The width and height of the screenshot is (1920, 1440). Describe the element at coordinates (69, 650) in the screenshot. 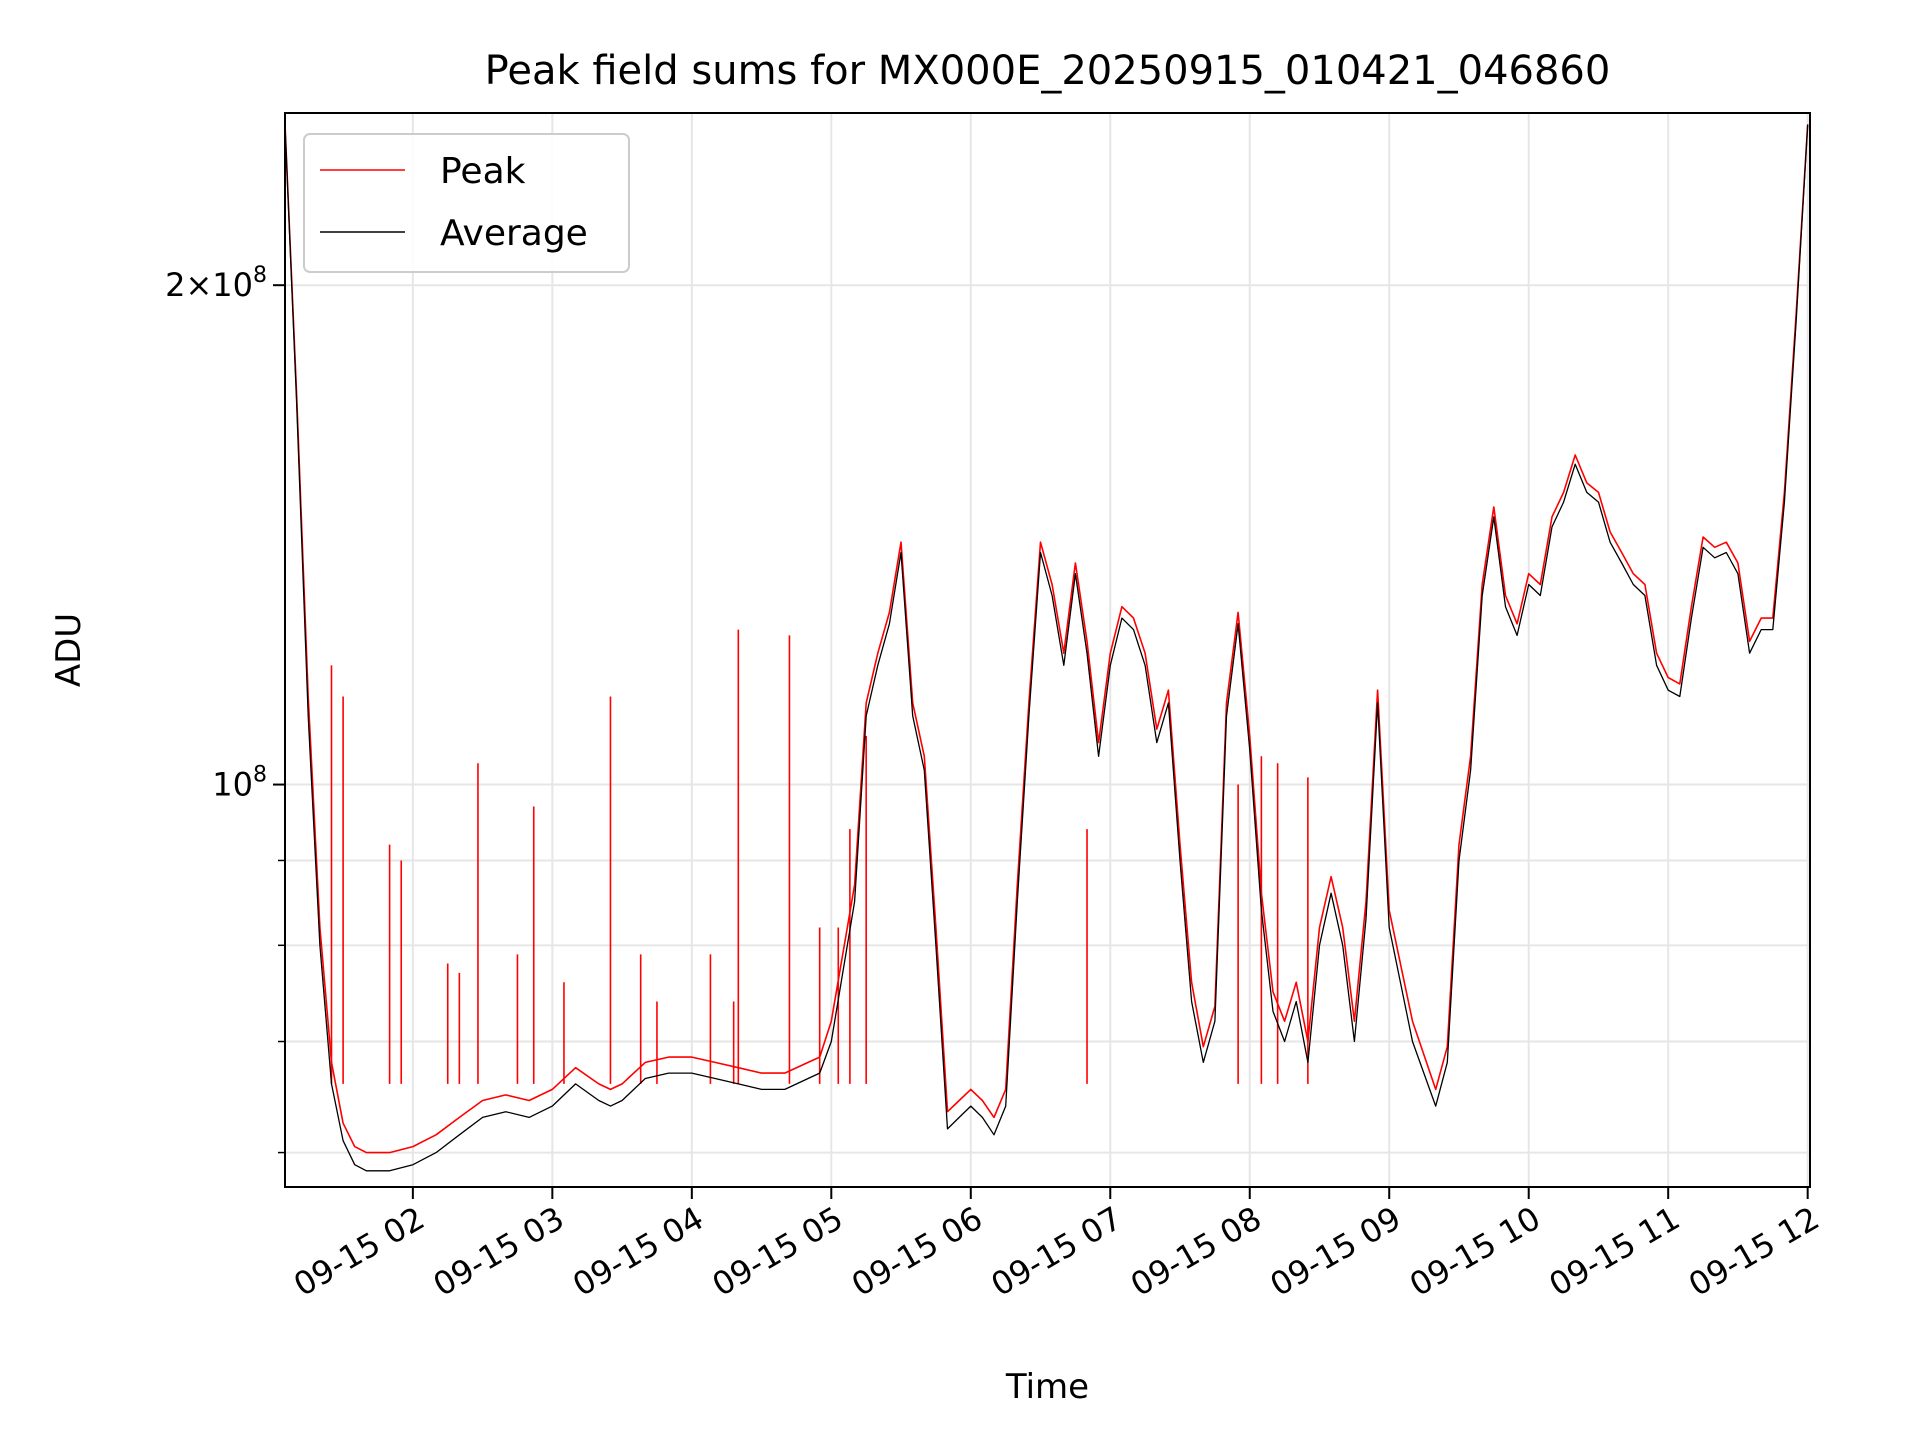

I see `y-axis-label: ADU` at that location.